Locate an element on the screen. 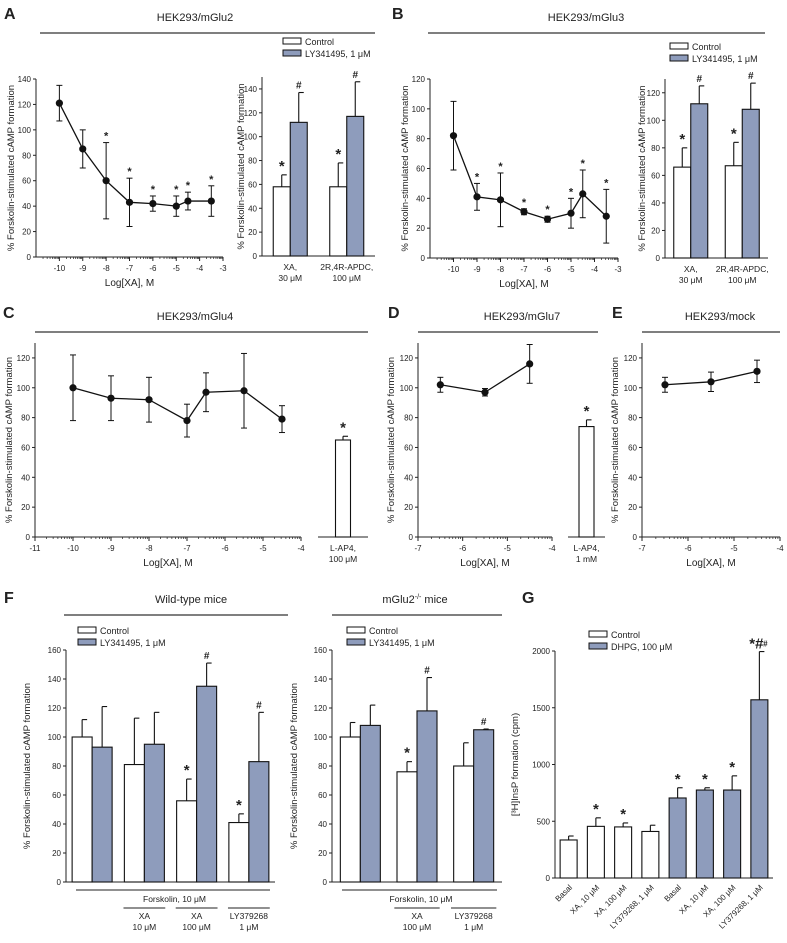 The width and height of the screenshot is (787, 943). panel-label: E is located at coordinates (617, 313).